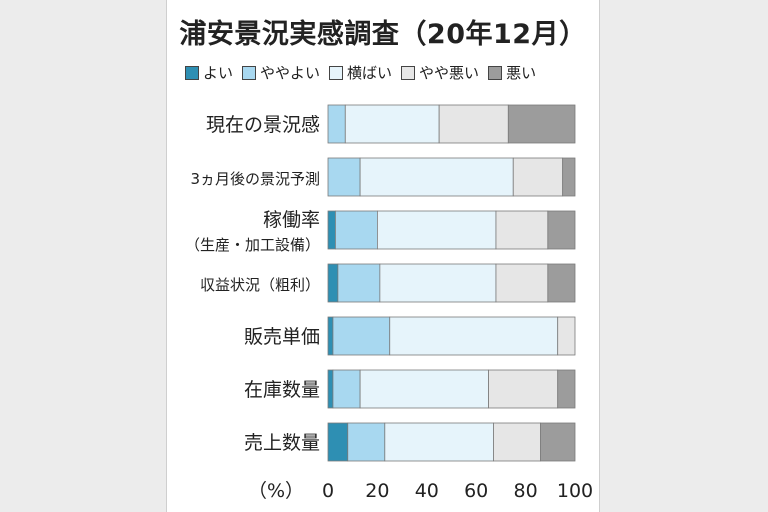 The width and height of the screenshot is (768, 512). I want to click on x-tick-label-5: 100, so click(575, 491).